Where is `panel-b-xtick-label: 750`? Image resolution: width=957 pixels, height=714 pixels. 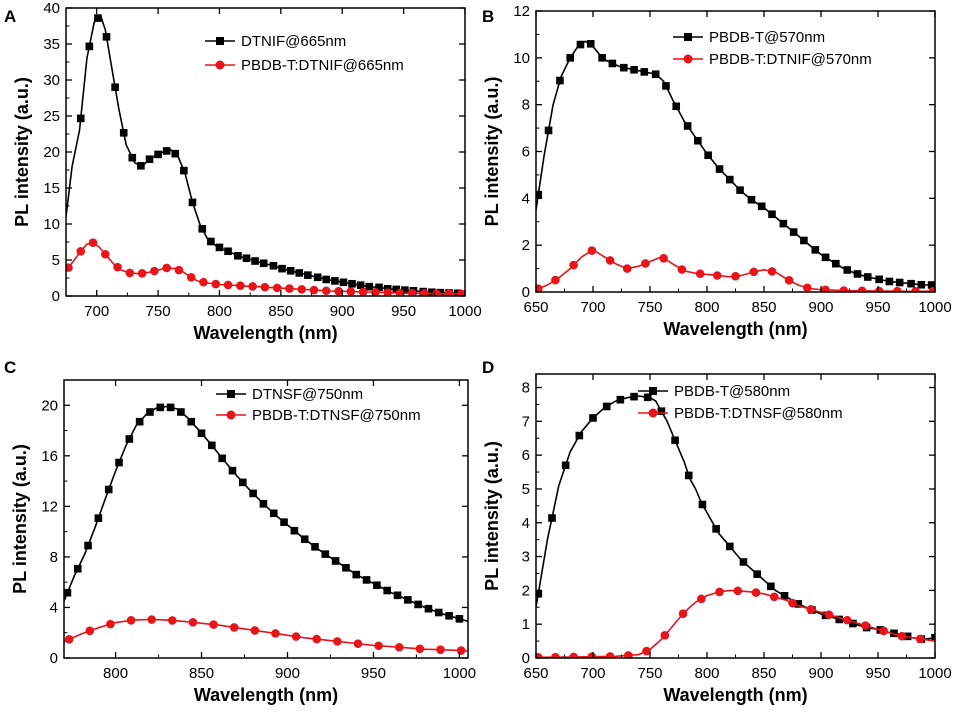
panel-b-xtick-label: 750 is located at coordinates (649, 307).